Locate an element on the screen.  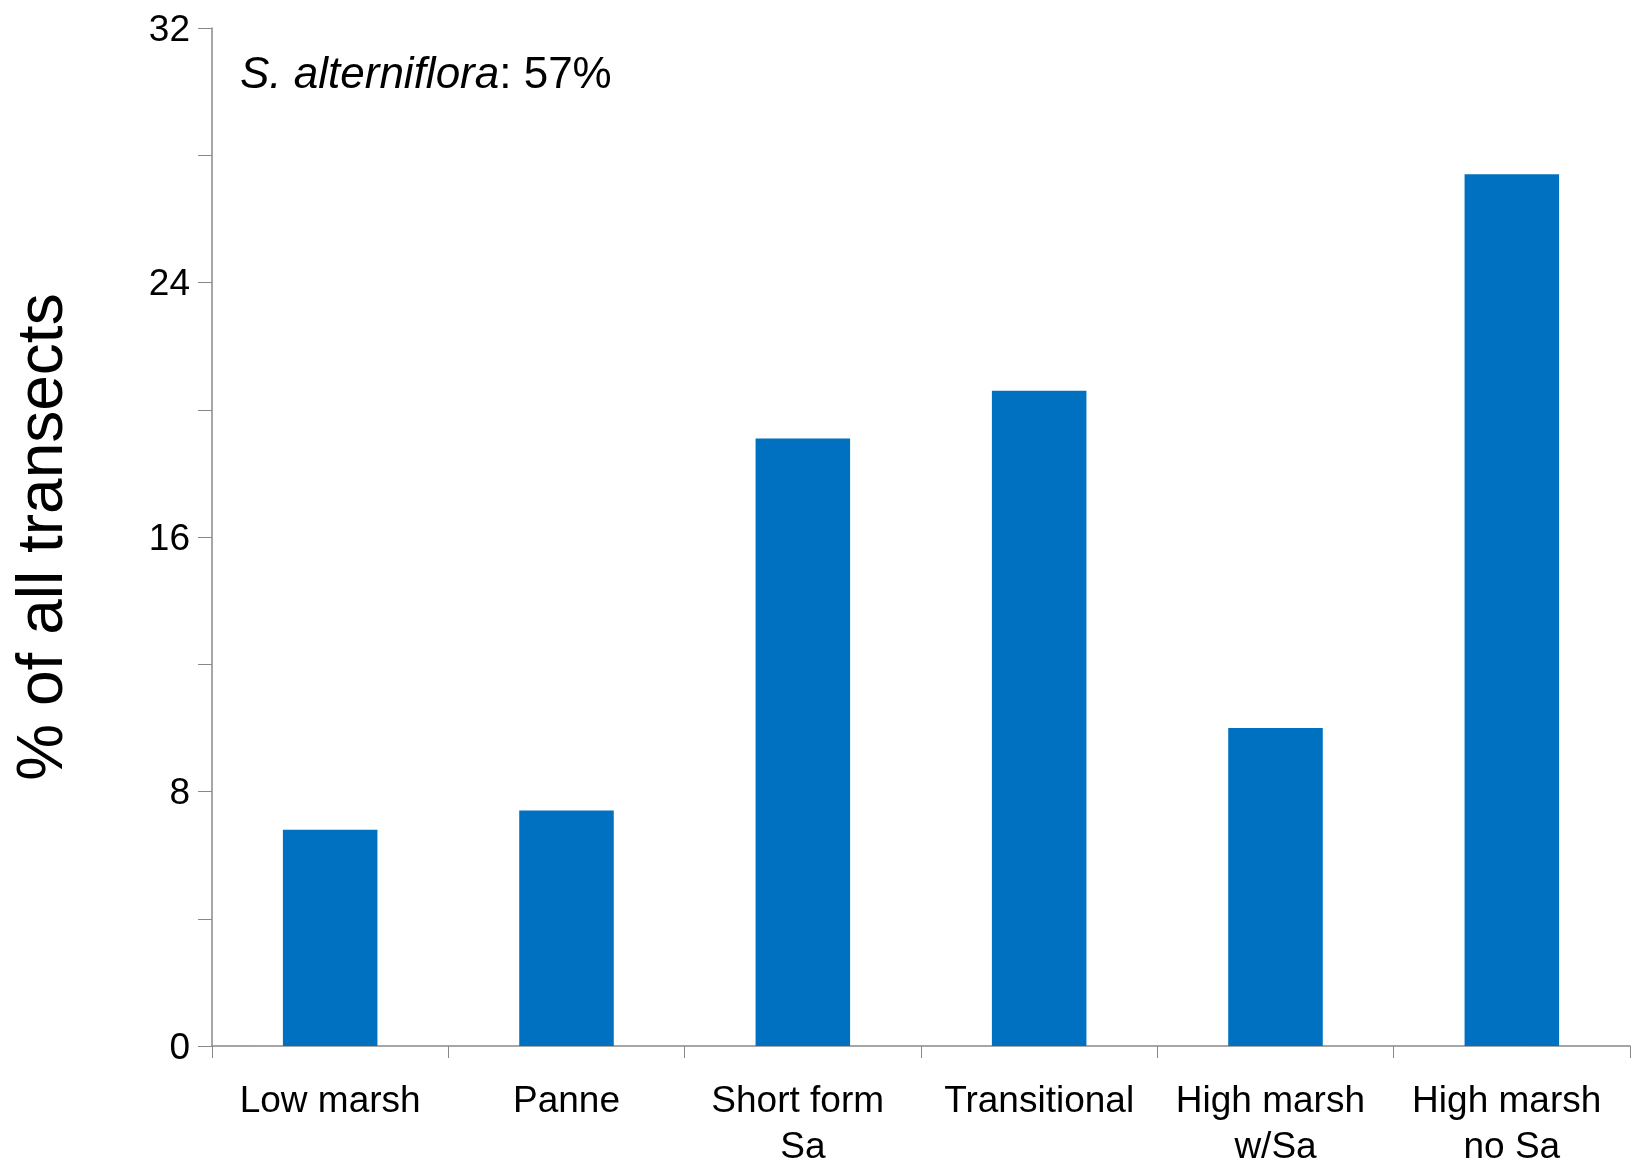
x-tick-label: High marsh w/Sa is located at coordinates (1275, 1122).